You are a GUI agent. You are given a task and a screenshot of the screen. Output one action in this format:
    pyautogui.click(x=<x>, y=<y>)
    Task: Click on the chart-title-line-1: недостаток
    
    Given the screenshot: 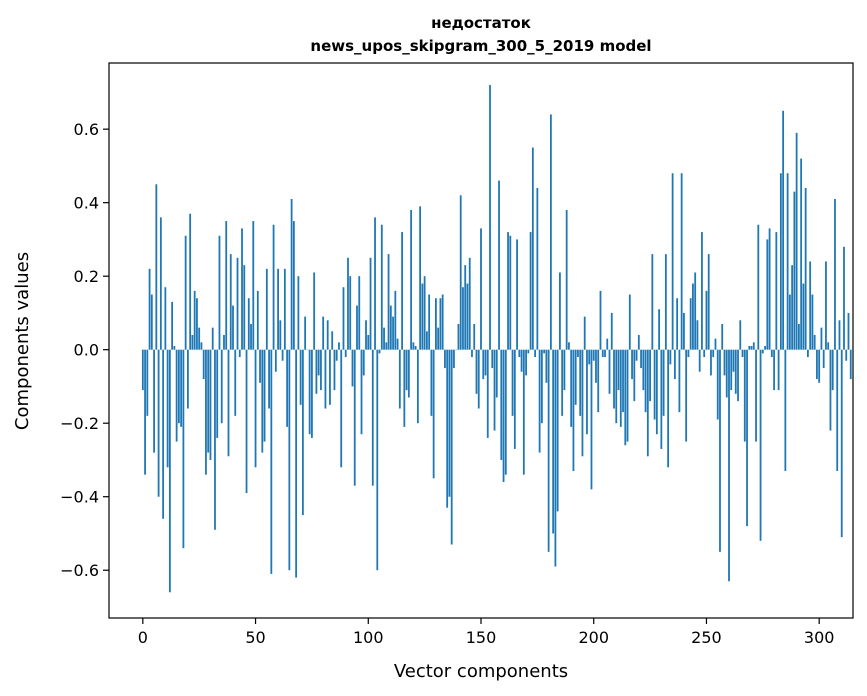 What is the action you would take?
    pyautogui.click(x=481, y=23)
    